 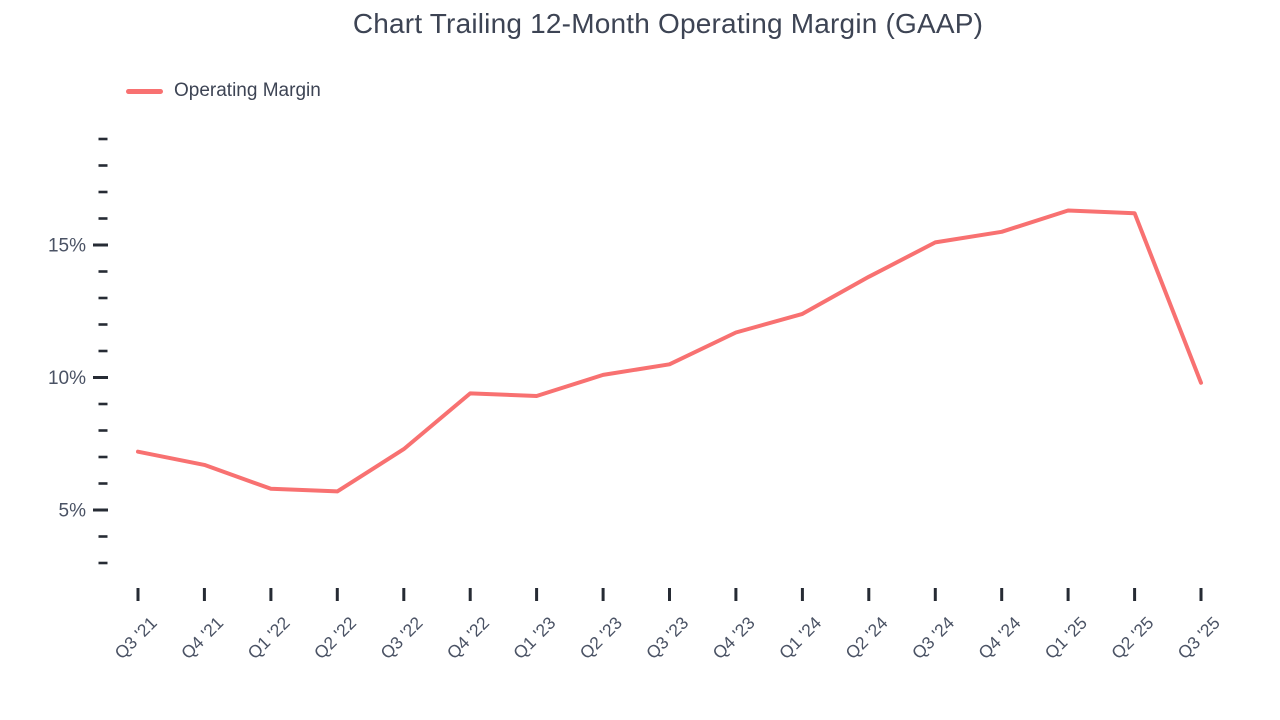 What do you see at coordinates (247, 90) in the screenshot?
I see `legend-label: Operating Margin` at bounding box center [247, 90].